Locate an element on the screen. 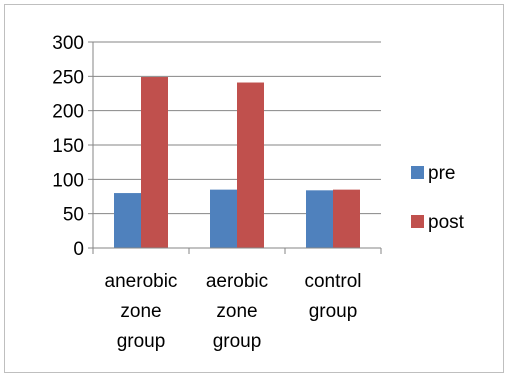 Image resolution: width=505 pixels, height=374 pixels. legend-label-post: post is located at coordinates (446, 222).